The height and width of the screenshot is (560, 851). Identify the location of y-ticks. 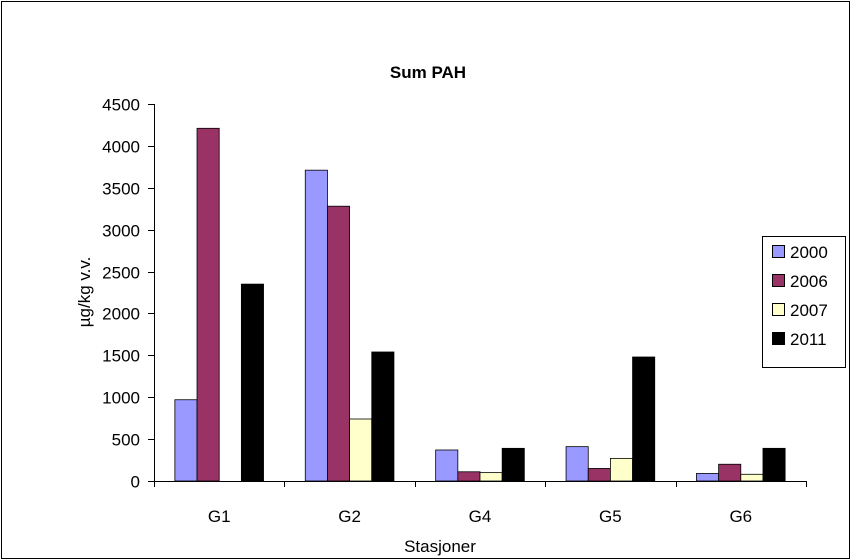
(151, 293).